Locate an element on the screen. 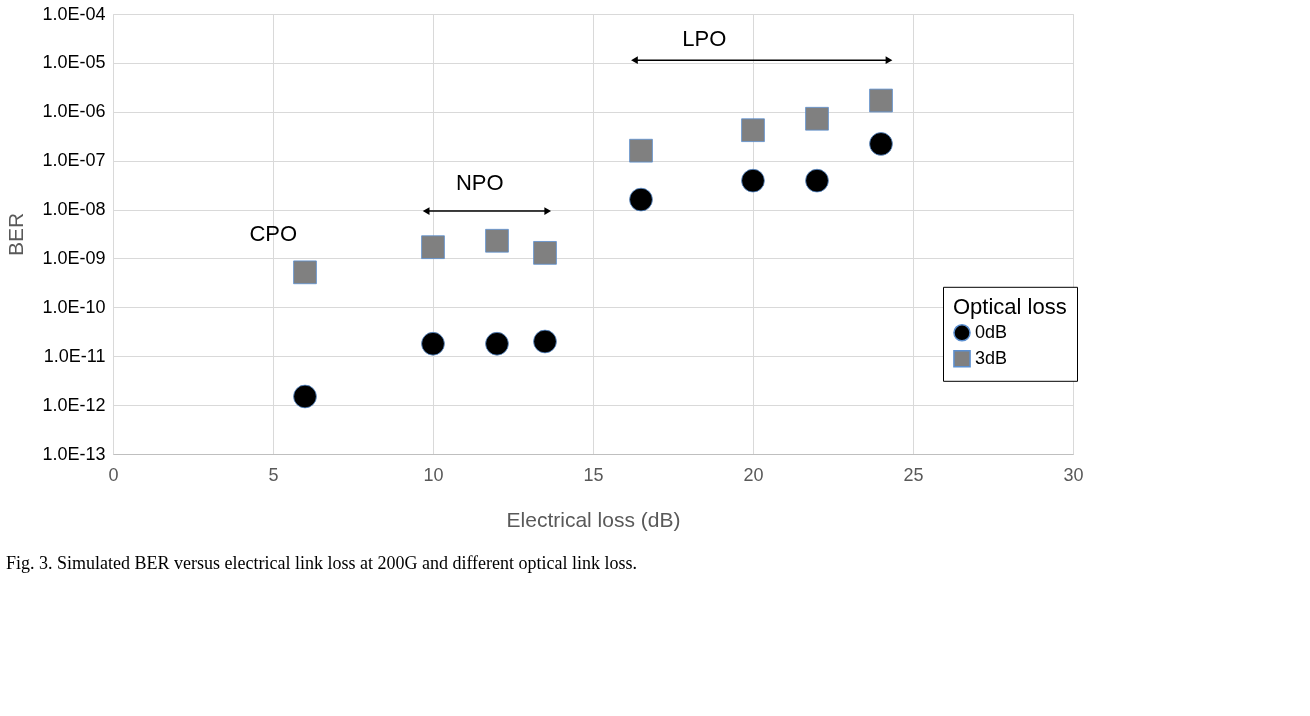 Image resolution: width=1310 pixels, height=716 pixels. y-axis-title: BER is located at coordinates (16, 234).